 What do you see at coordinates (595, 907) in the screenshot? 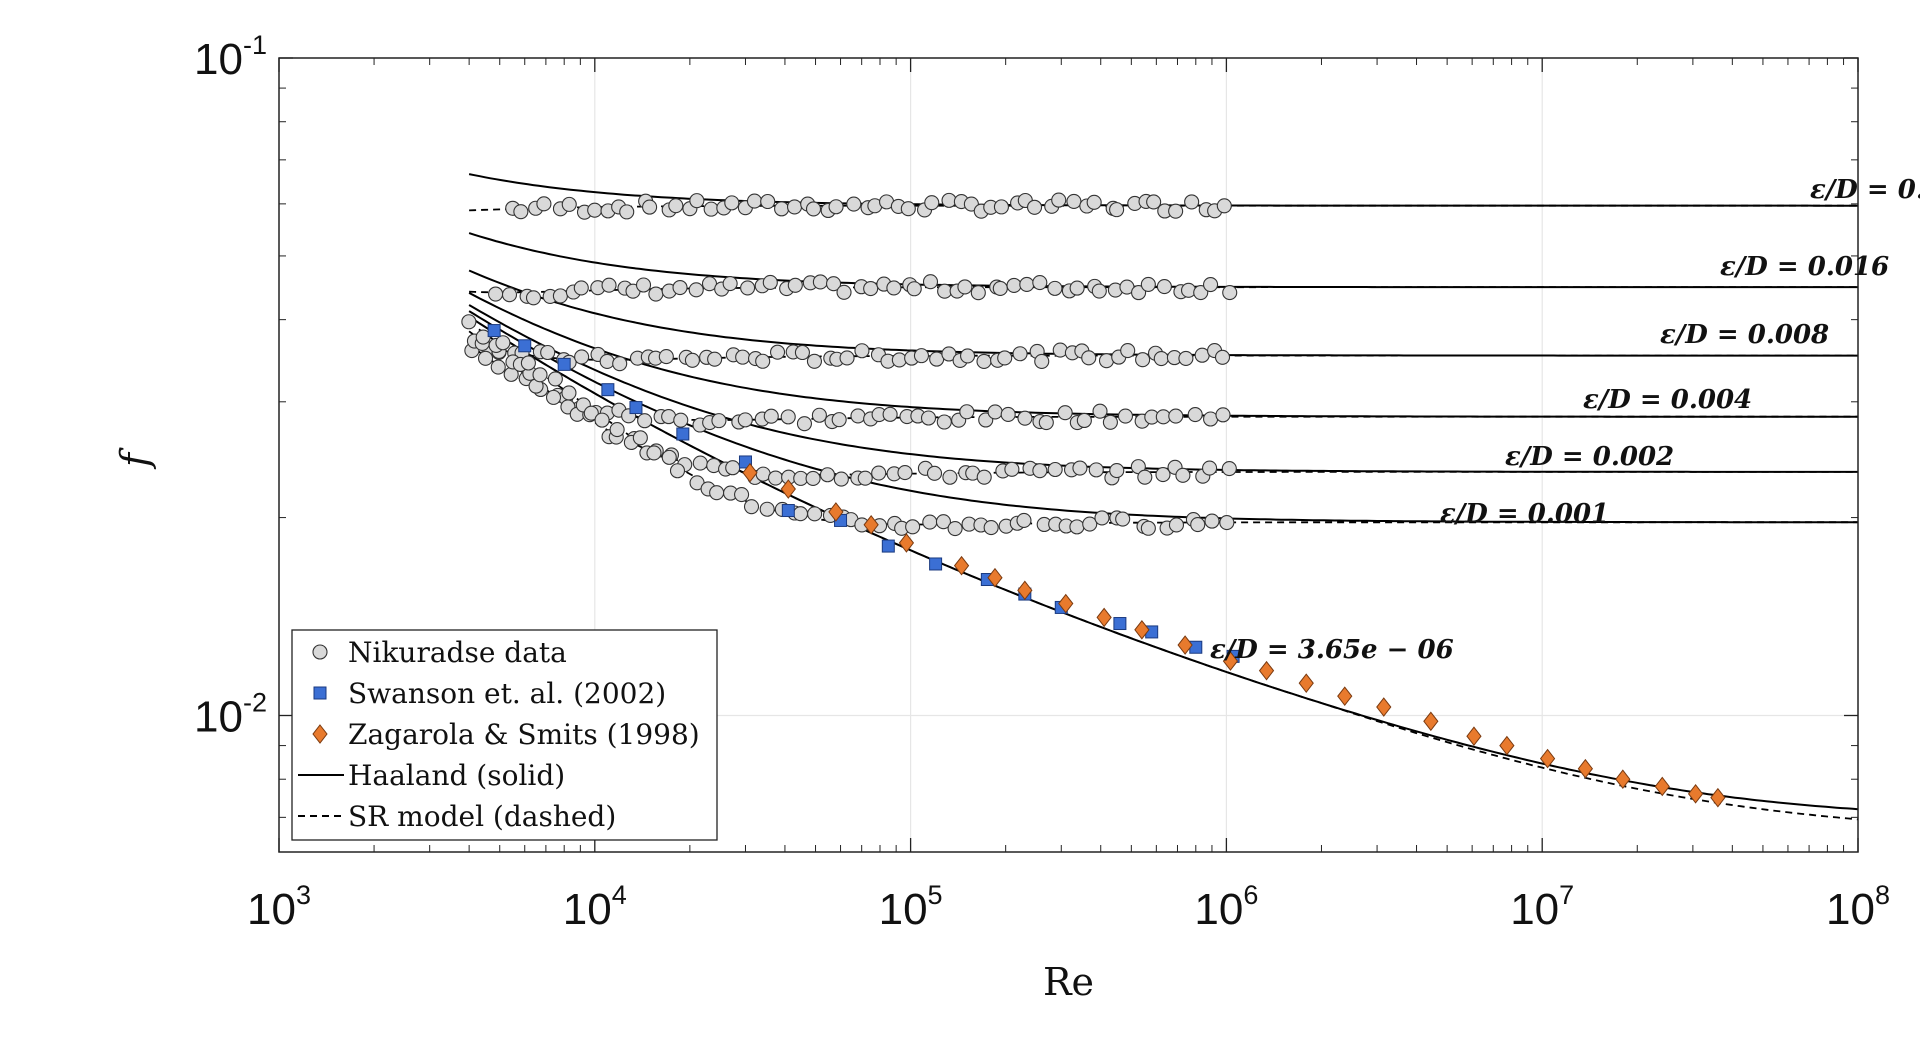
I see `x-tick-label: 104` at bounding box center [595, 907].